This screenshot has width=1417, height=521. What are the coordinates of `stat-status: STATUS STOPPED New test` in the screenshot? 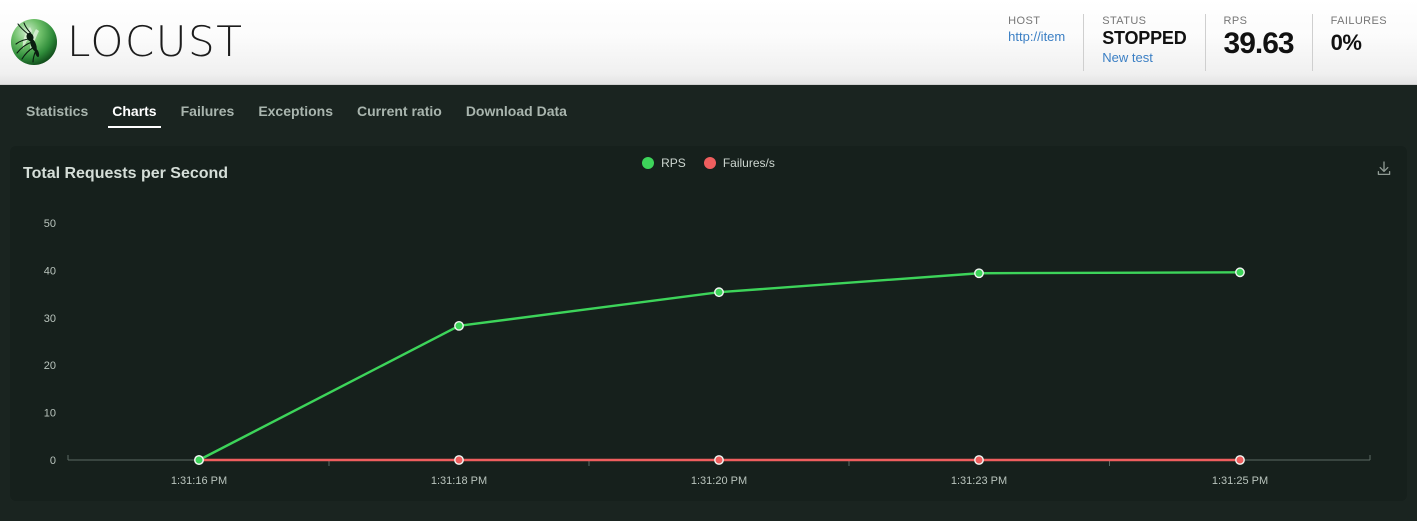 It's located at (1145, 42).